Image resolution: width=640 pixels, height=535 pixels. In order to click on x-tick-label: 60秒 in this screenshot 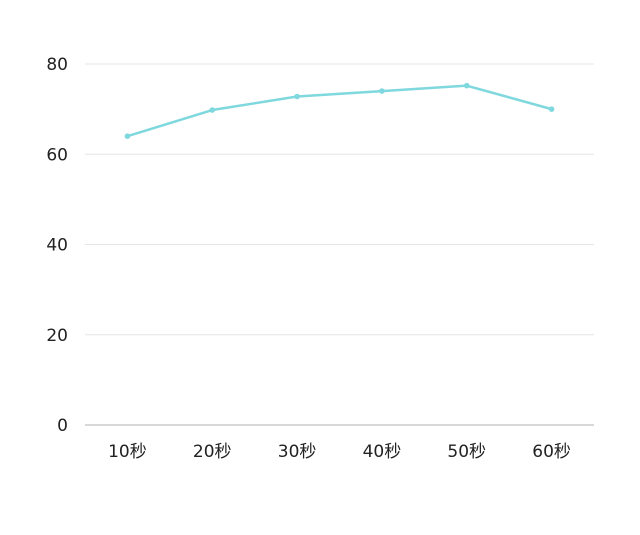, I will do `click(551, 452)`.